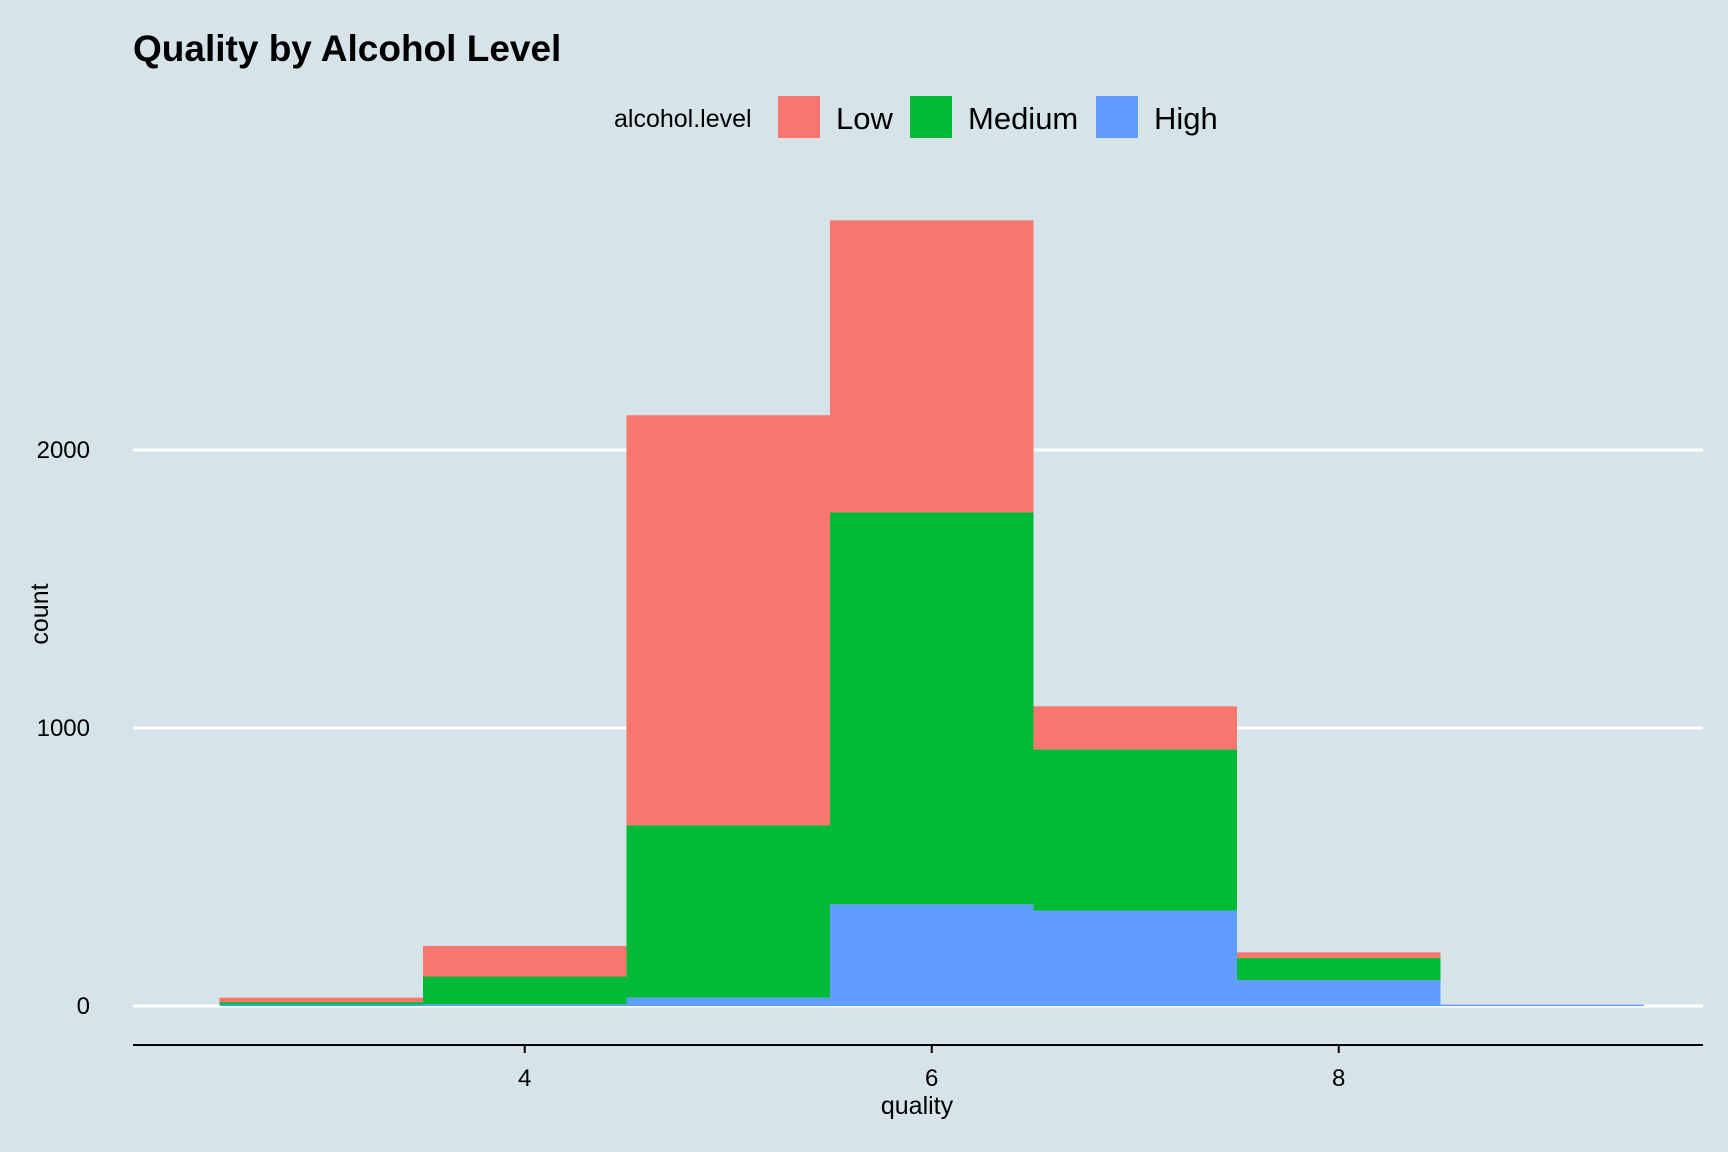 The image size is (1728, 1152). What do you see at coordinates (1338, 993) in the screenshot?
I see `bar-high-q8` at bounding box center [1338, 993].